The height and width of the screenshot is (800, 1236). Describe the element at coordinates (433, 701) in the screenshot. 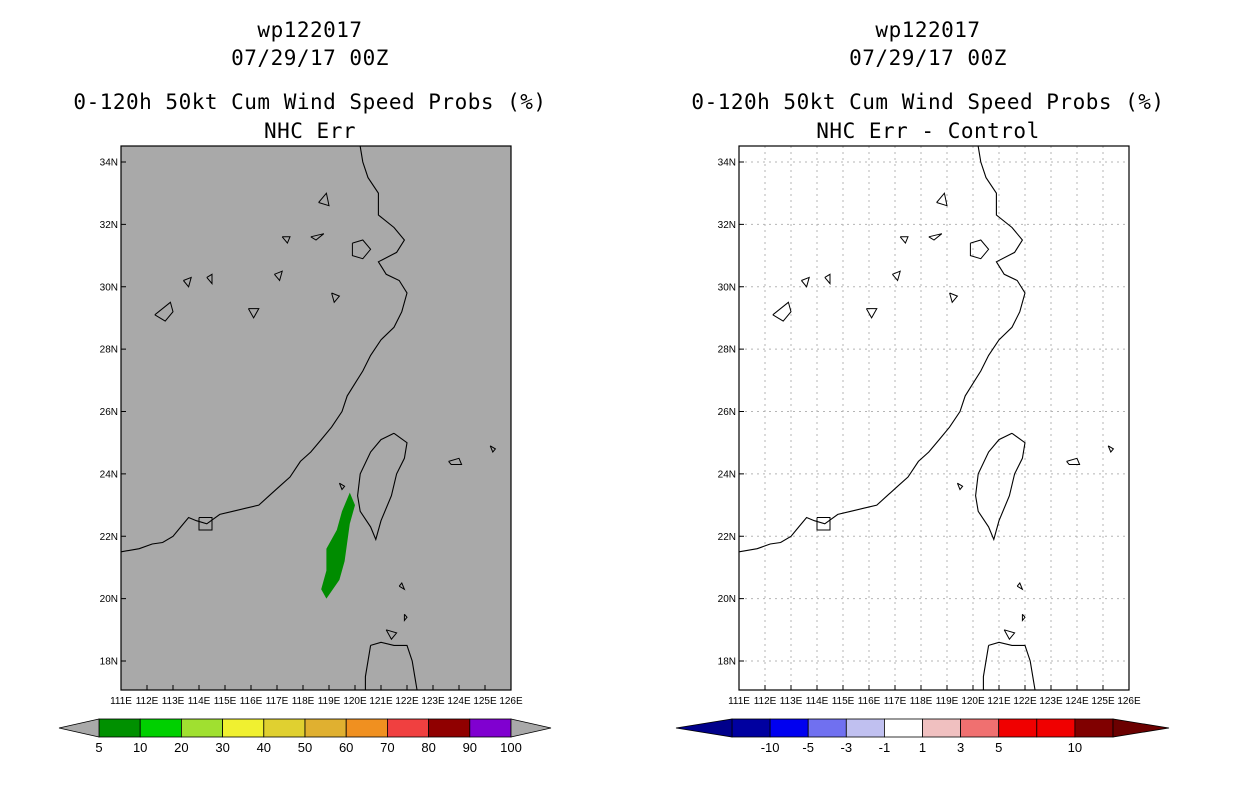

I see `left-lon-label: 123E` at that location.